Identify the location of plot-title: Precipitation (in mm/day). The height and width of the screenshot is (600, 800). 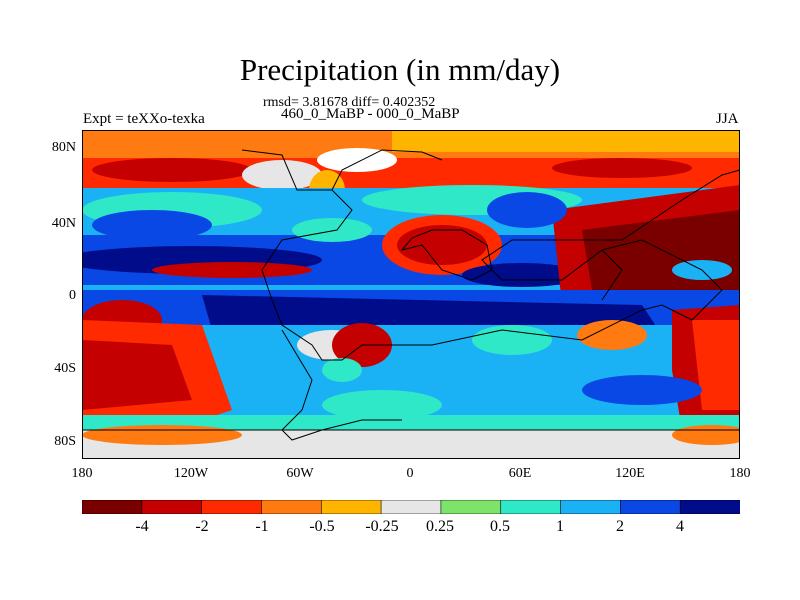
(400, 69).